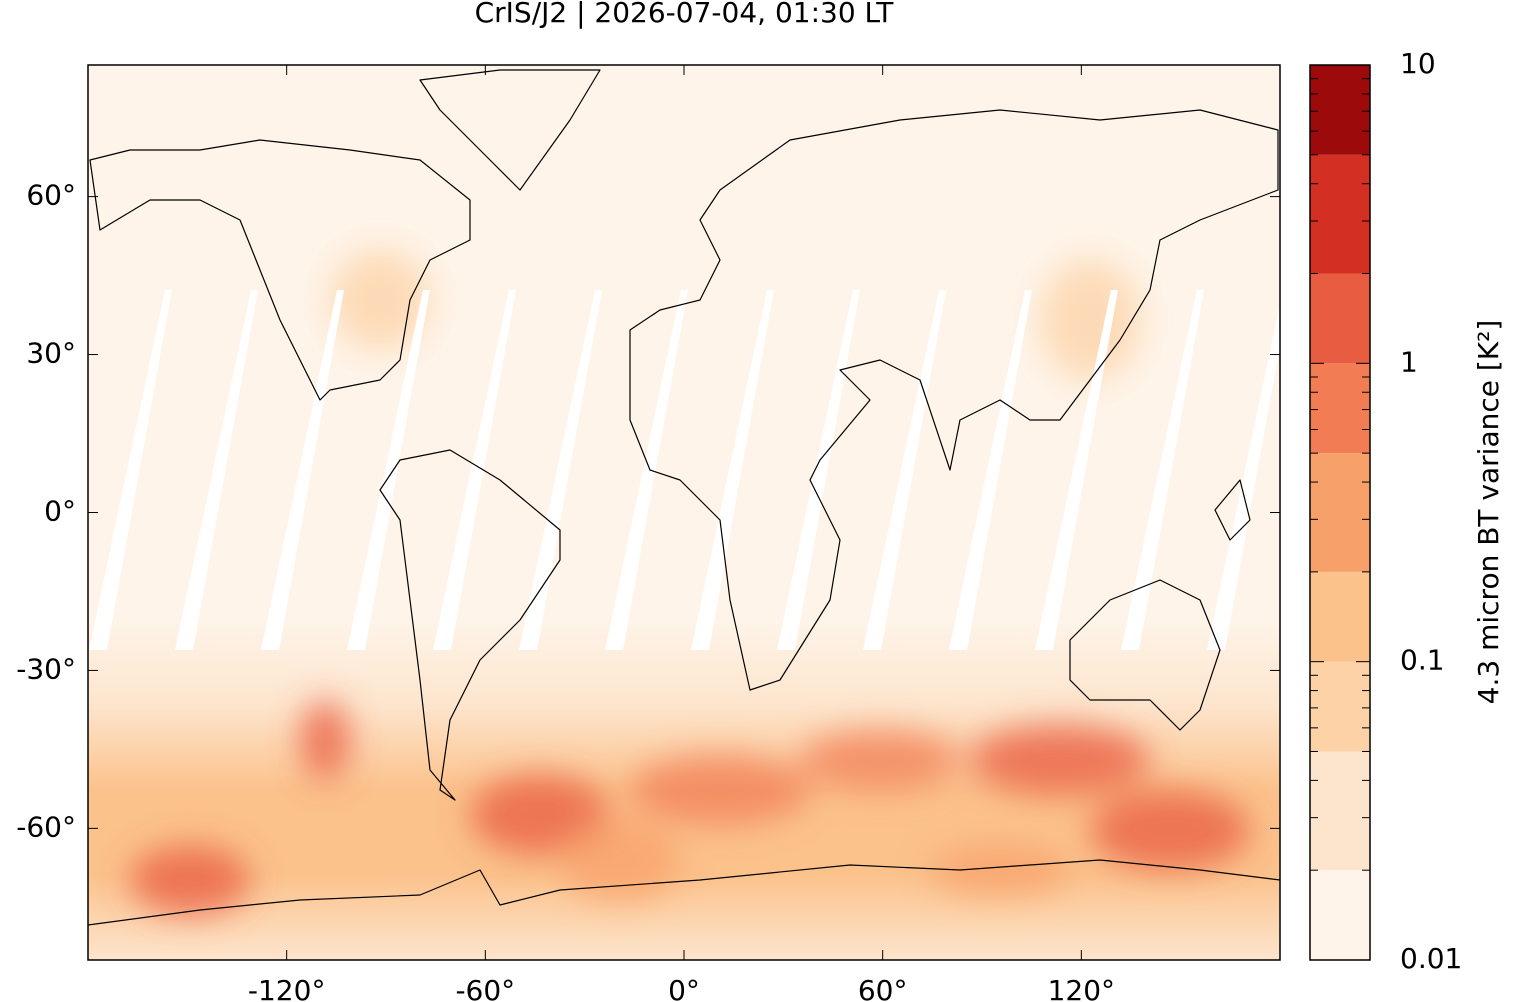  What do you see at coordinates (1431, 958) in the screenshot?
I see `colorbar-tick-label: 0.01` at bounding box center [1431, 958].